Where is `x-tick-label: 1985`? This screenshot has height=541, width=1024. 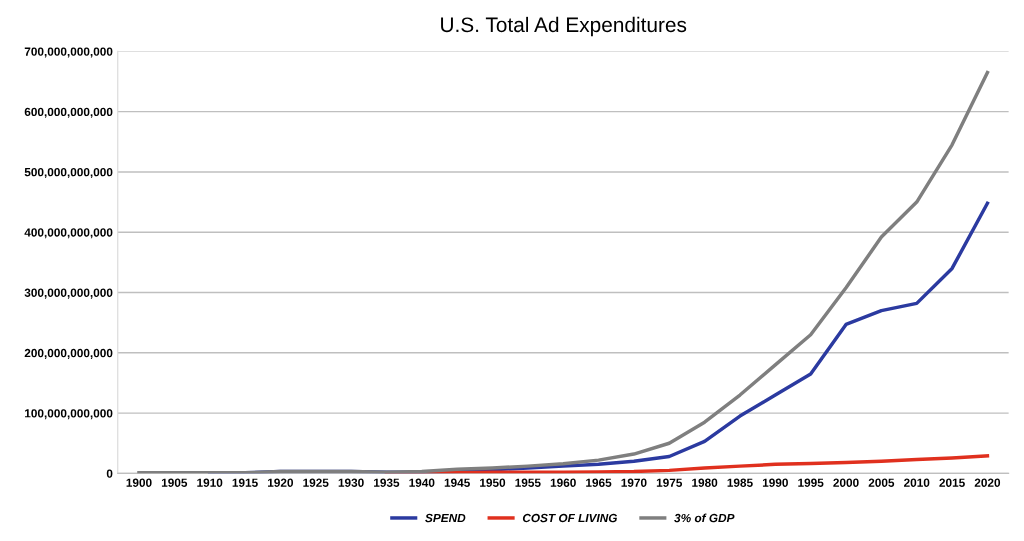
x-tick-label: 1985 is located at coordinates (740, 482).